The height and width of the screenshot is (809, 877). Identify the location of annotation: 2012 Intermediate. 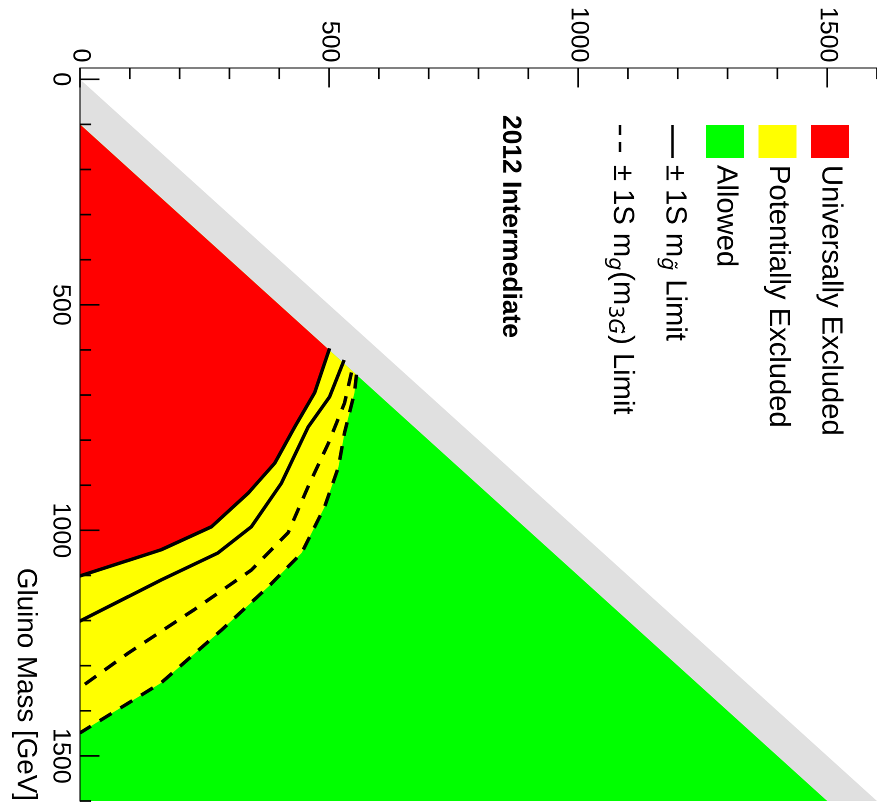
(512, 227).